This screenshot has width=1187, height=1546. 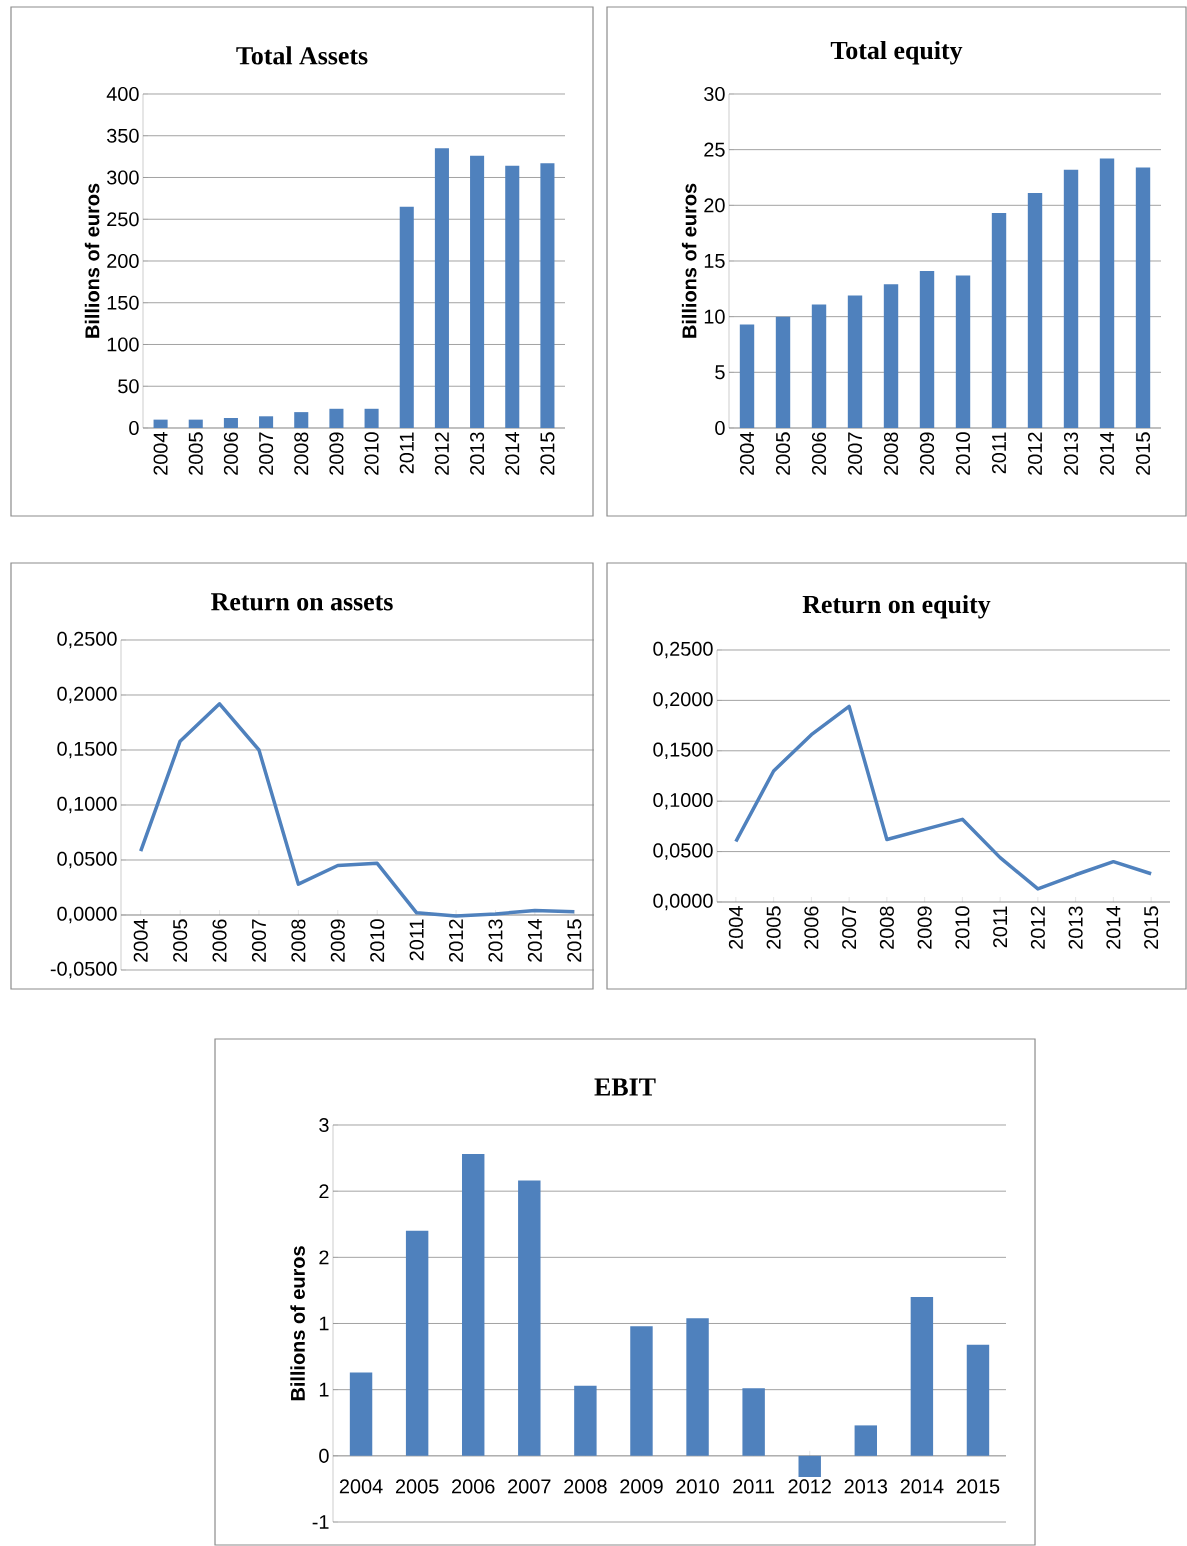 I want to click on y-tick-label: 0,2500, so click(x=87, y=640).